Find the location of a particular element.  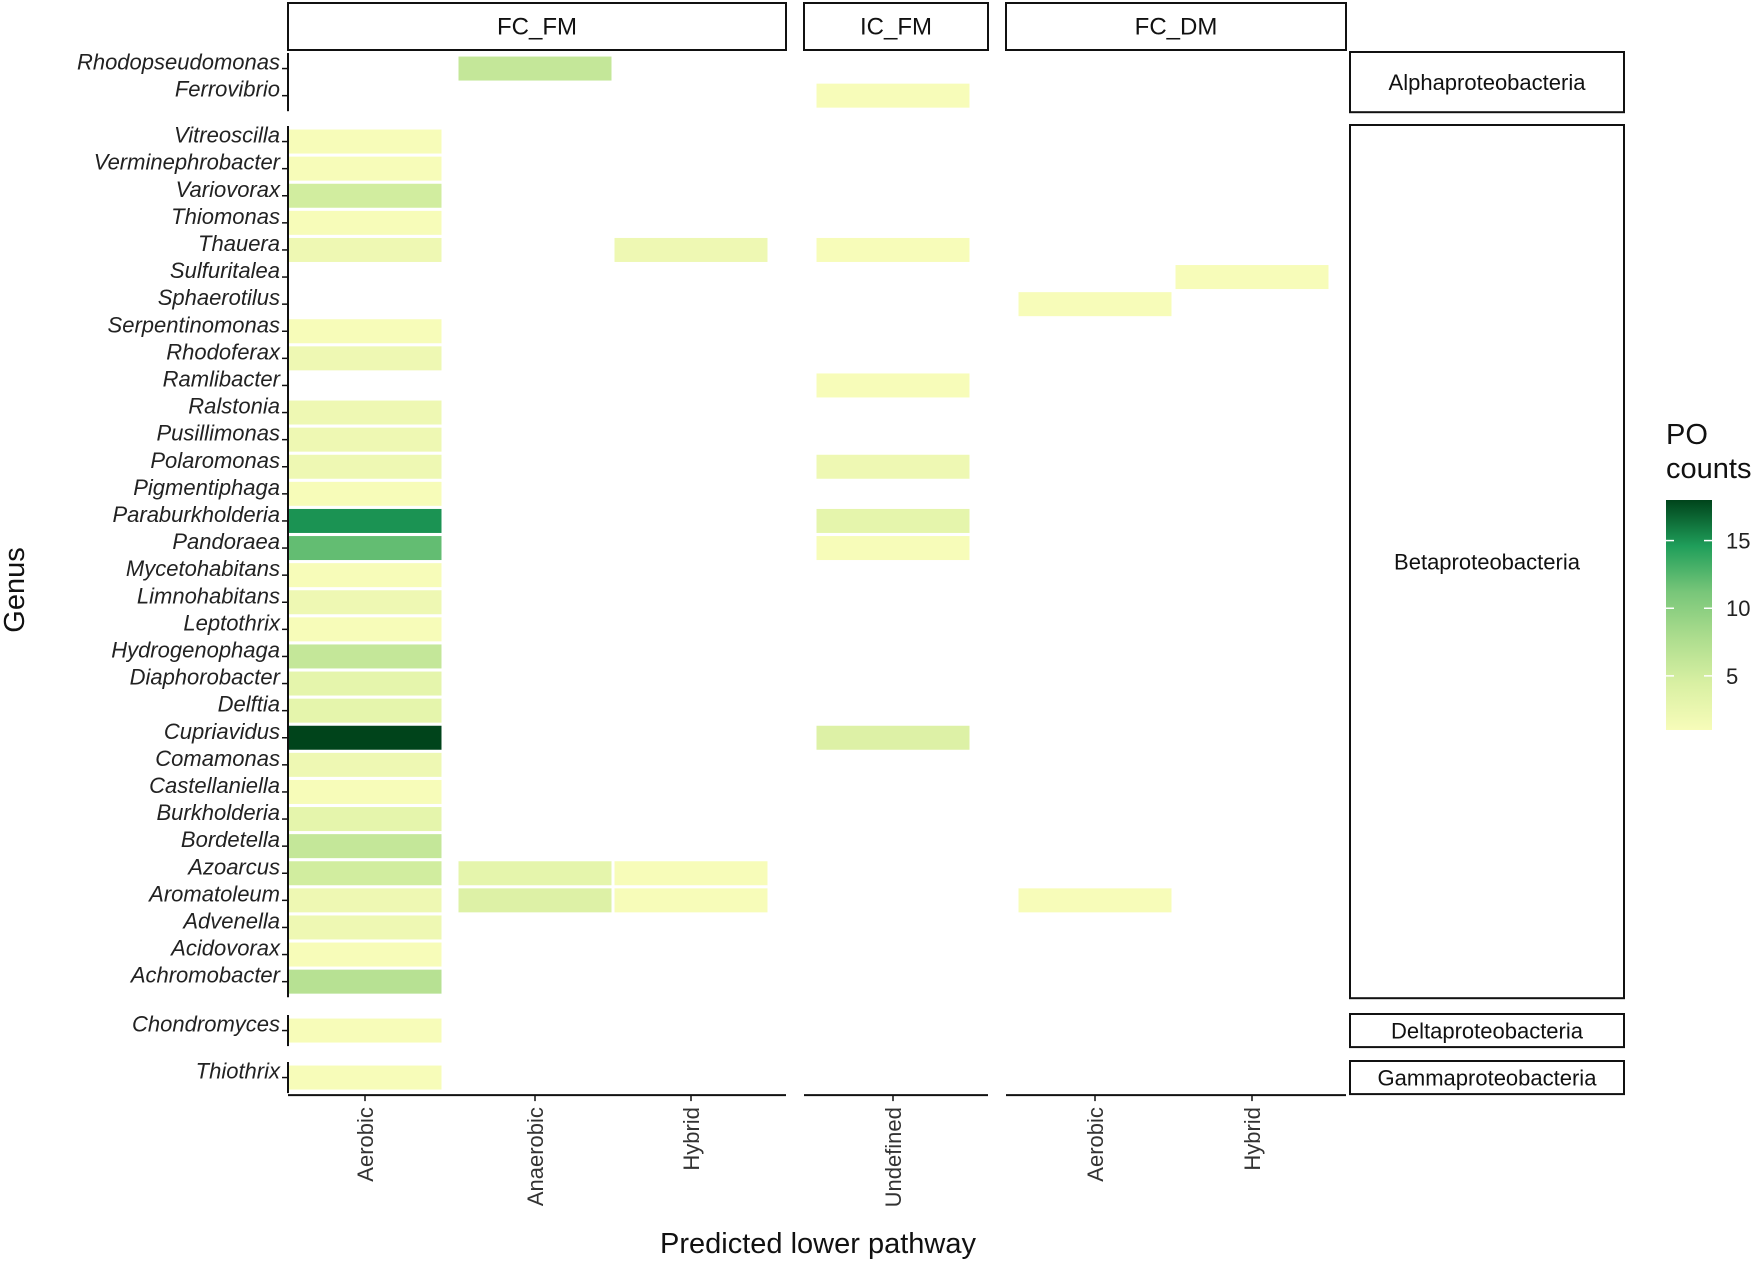

y-axis-title: Genus is located at coordinates (15, 589).